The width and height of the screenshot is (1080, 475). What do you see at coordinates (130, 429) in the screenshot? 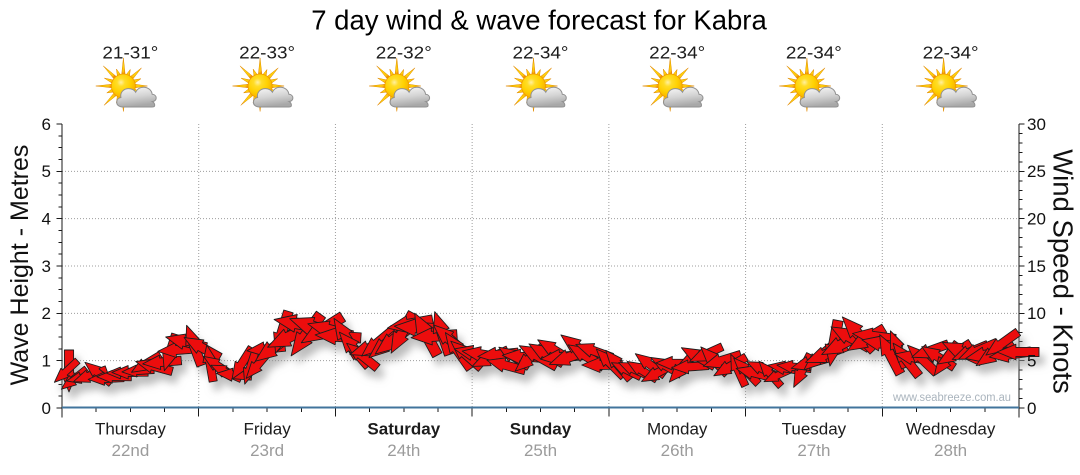
I see `svg-text: Thursday` at bounding box center [130, 429].